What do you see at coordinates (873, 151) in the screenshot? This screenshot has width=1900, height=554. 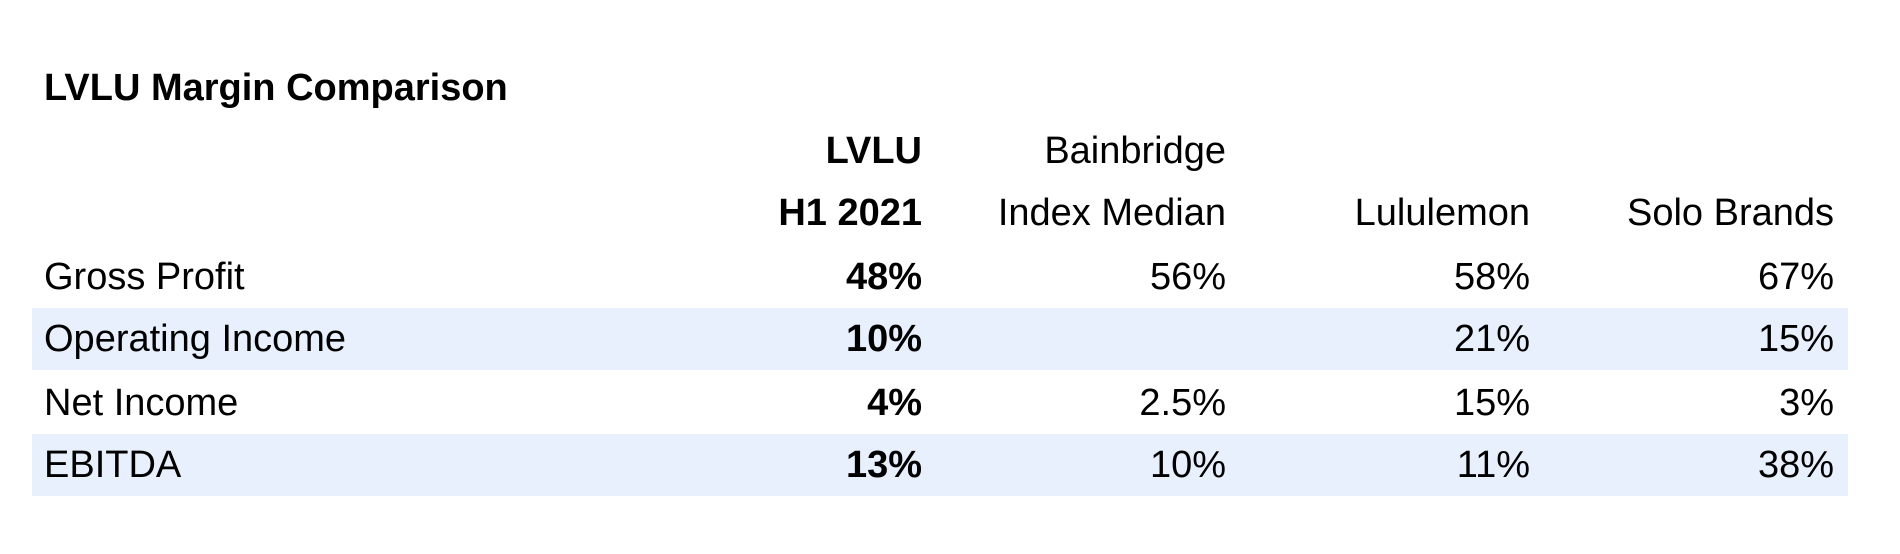 I see `column-header-lvlu-line1: LVLU` at bounding box center [873, 151].